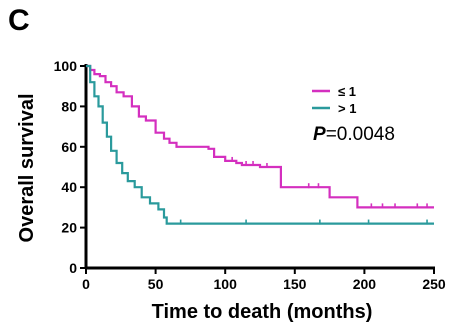 This screenshot has width=450, height=335. I want to click on y-tick-label: 20, so click(69, 228).